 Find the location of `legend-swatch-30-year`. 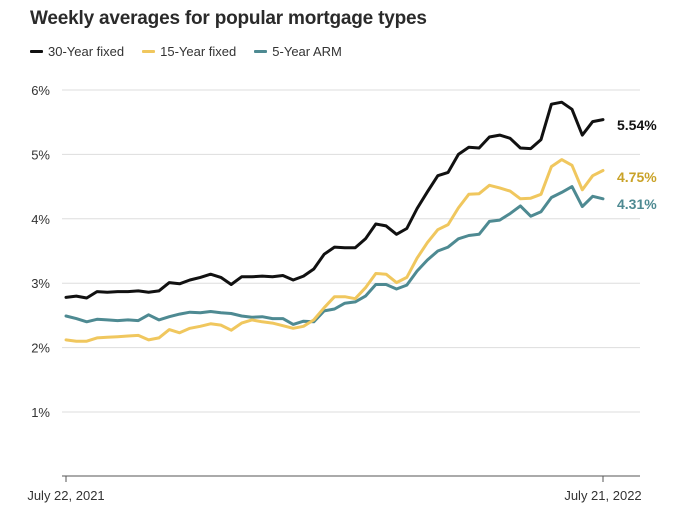

legend-swatch-30-year is located at coordinates (36, 51).